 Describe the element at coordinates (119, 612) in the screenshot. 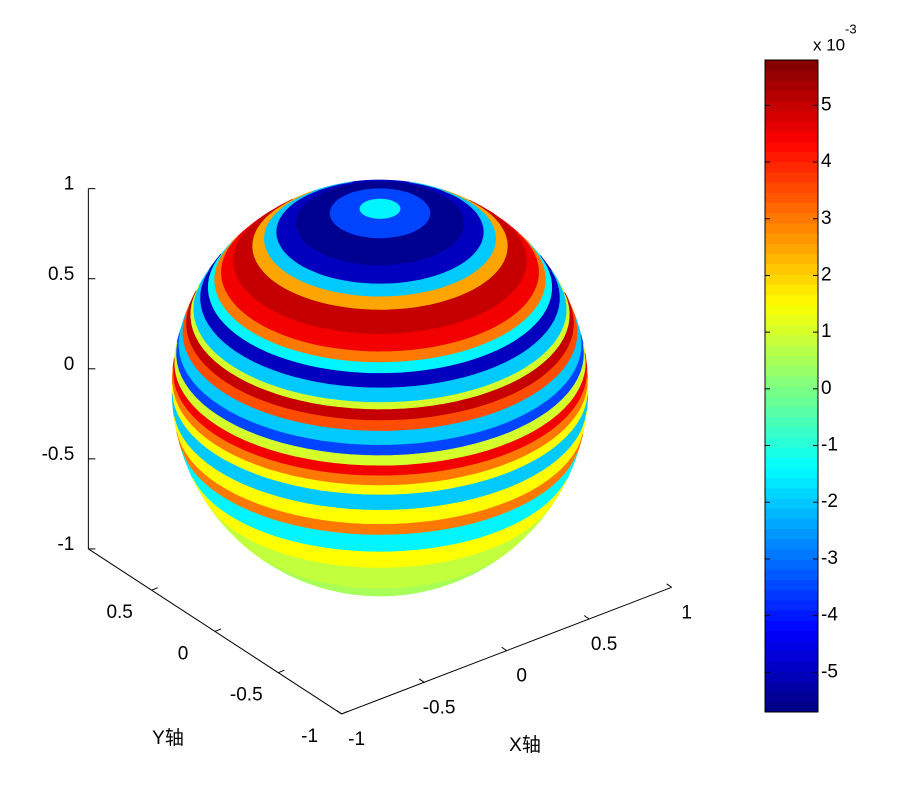

I see `y-tick-label: 0.5` at that location.